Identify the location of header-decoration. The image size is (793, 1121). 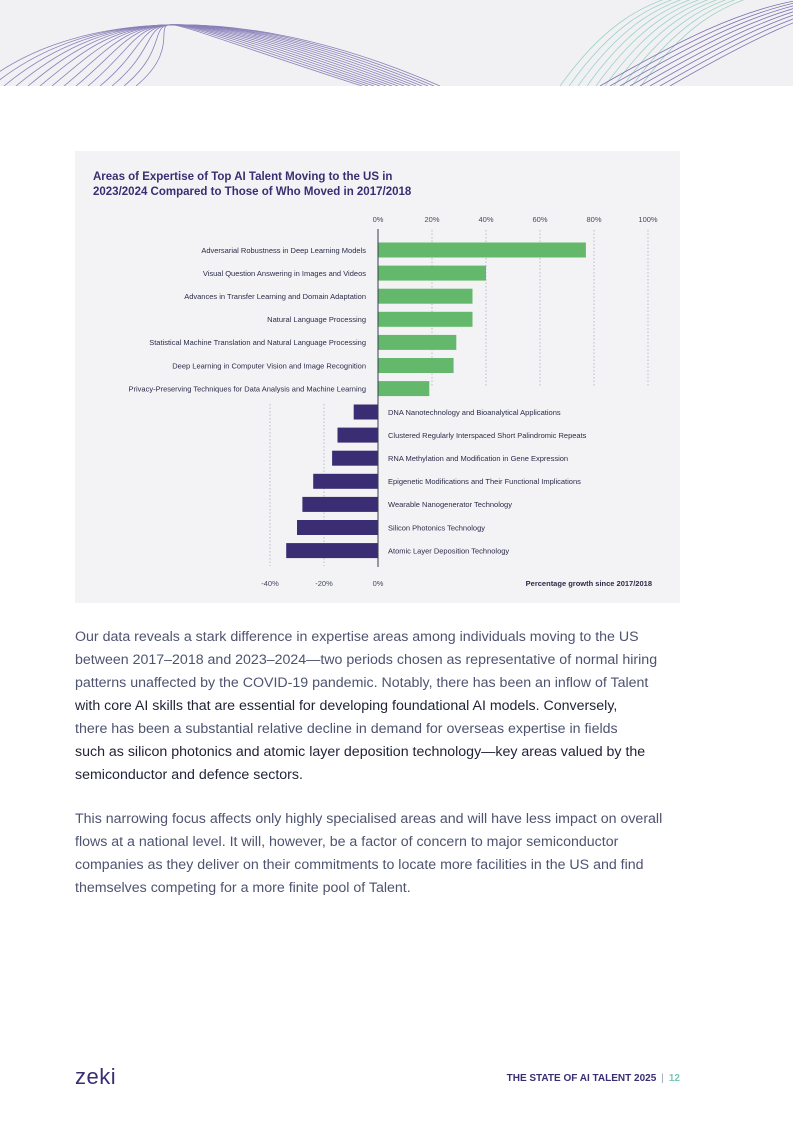
(396, 43).